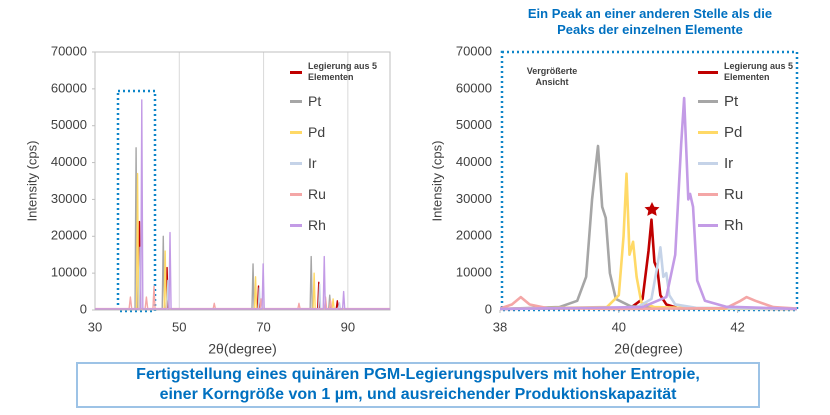 This screenshot has width=830, height=415. What do you see at coordinates (263, 326) in the screenshot?
I see `x-tick-label: 70` at bounding box center [263, 326].